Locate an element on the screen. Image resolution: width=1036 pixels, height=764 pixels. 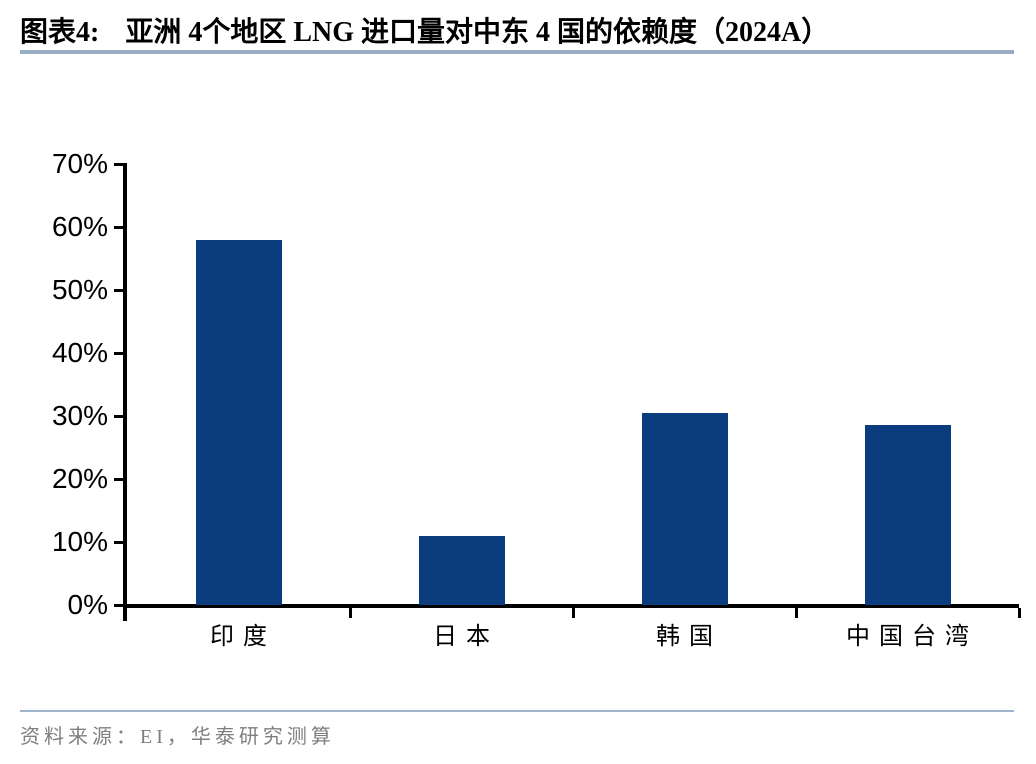
y-axis-label: 60% is located at coordinates (79, 226).